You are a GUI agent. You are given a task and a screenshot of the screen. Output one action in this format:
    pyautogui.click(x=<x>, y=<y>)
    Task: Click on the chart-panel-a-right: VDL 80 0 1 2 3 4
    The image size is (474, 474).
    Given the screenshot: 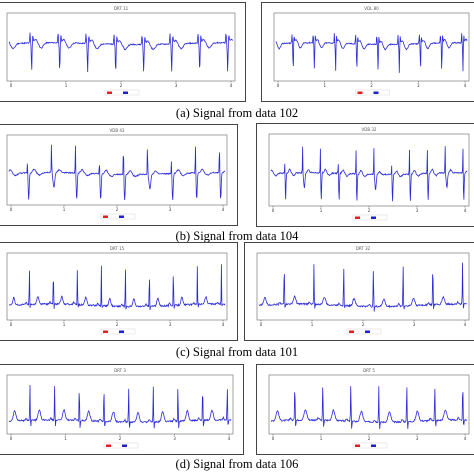 What is the action you would take?
    pyautogui.click(x=367, y=52)
    